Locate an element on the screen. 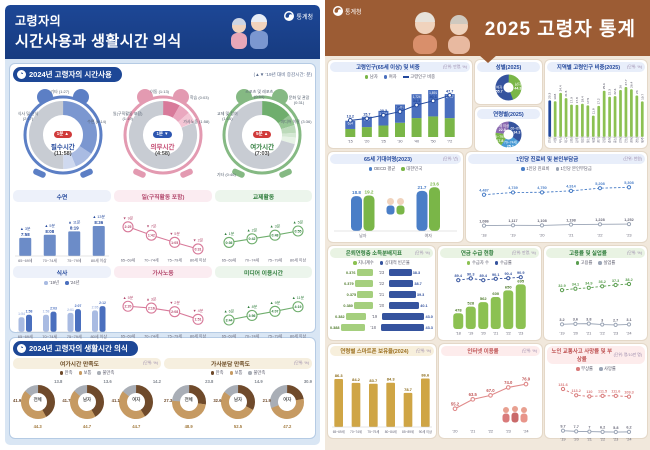 This screenshot has width=650, height=450. value-label: 8:36 is located at coordinates (98, 222).